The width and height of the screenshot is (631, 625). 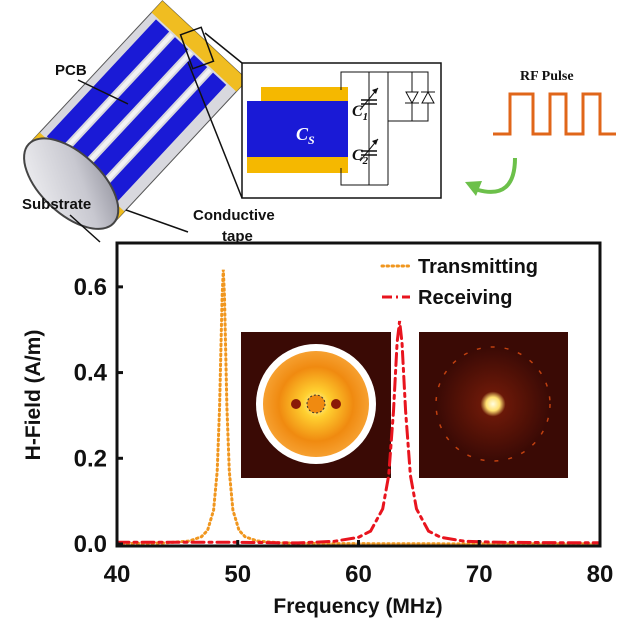 I want to click on cs-label: CS, so click(x=305, y=135).